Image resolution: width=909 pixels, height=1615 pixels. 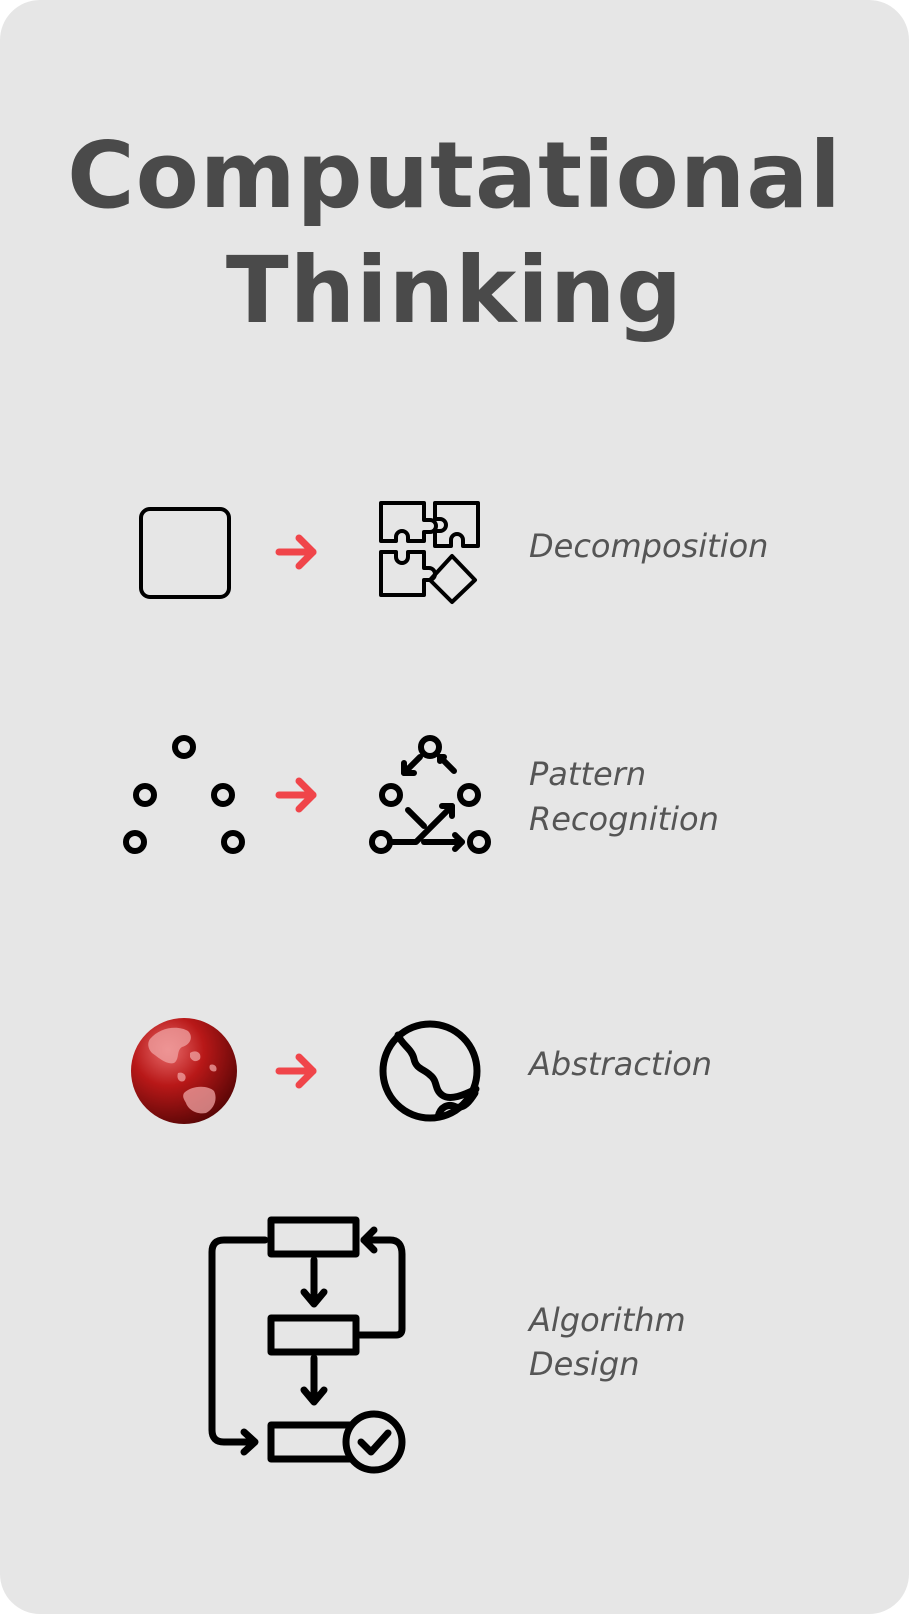 I want to click on step-label-abstraction: Abstraction, so click(x=621, y=1064).